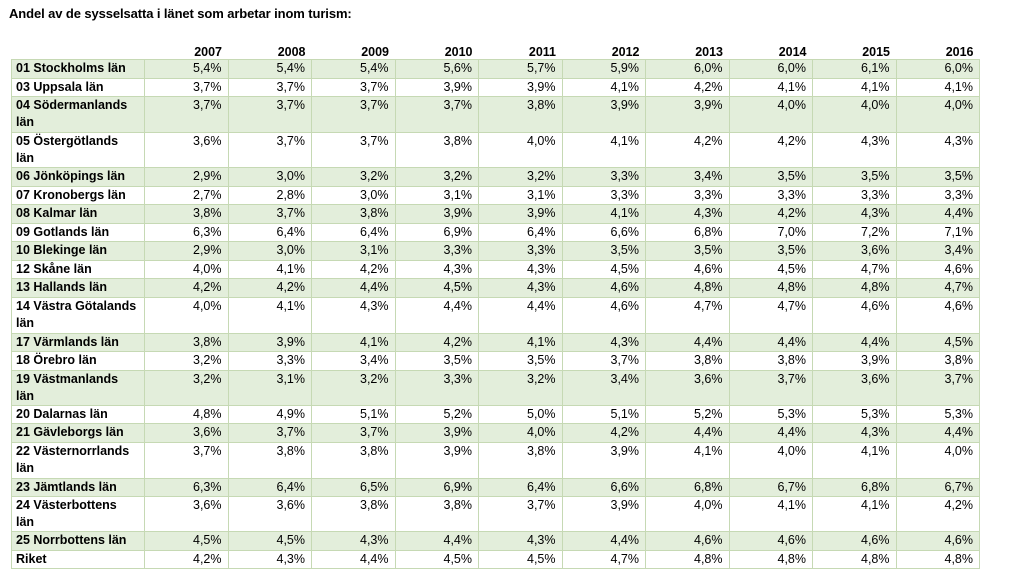 Image resolution: width=1024 pixels, height=569 pixels. I want to click on value-cell: 6,5%, so click(353, 487).